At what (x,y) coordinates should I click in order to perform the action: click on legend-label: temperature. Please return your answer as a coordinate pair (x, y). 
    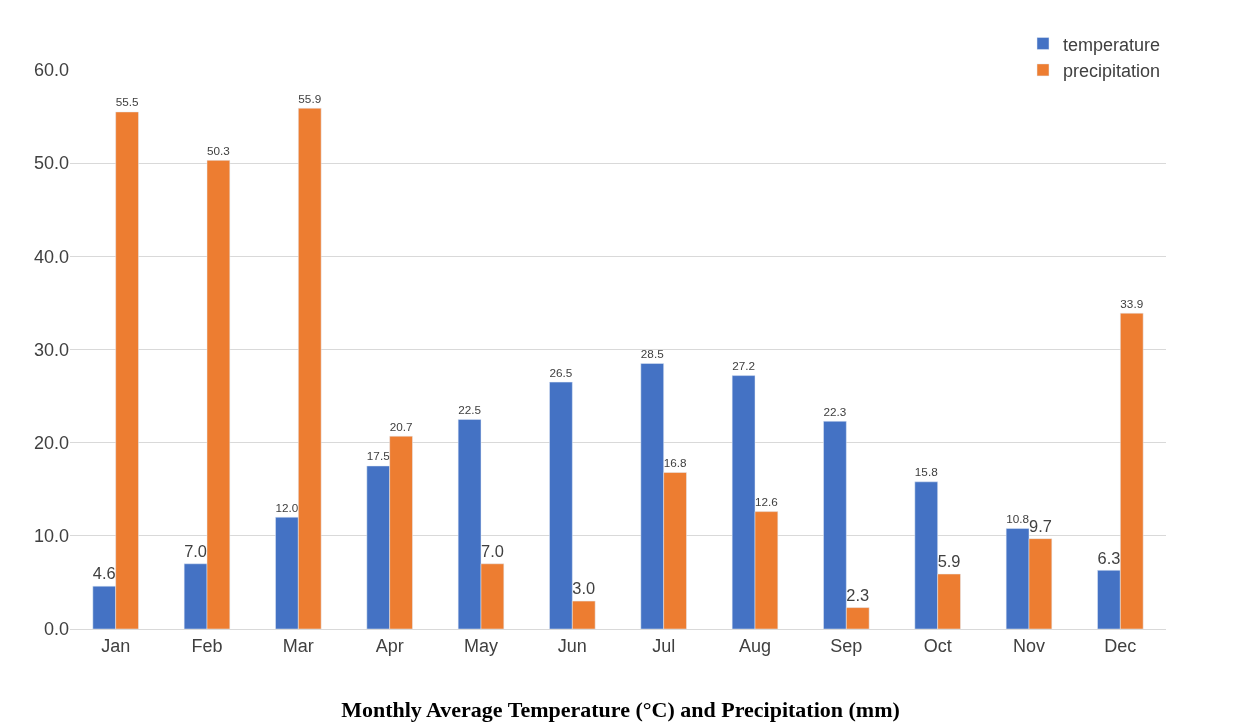
    Looking at the image, I should click on (1112, 44).